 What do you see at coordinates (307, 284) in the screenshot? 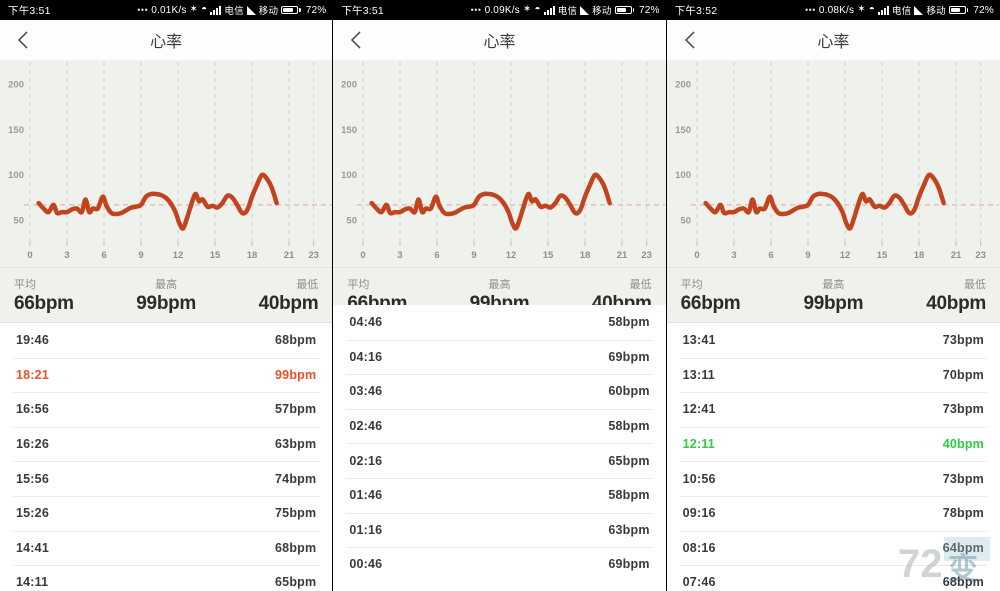
I see `stat-label: 最低` at bounding box center [307, 284].